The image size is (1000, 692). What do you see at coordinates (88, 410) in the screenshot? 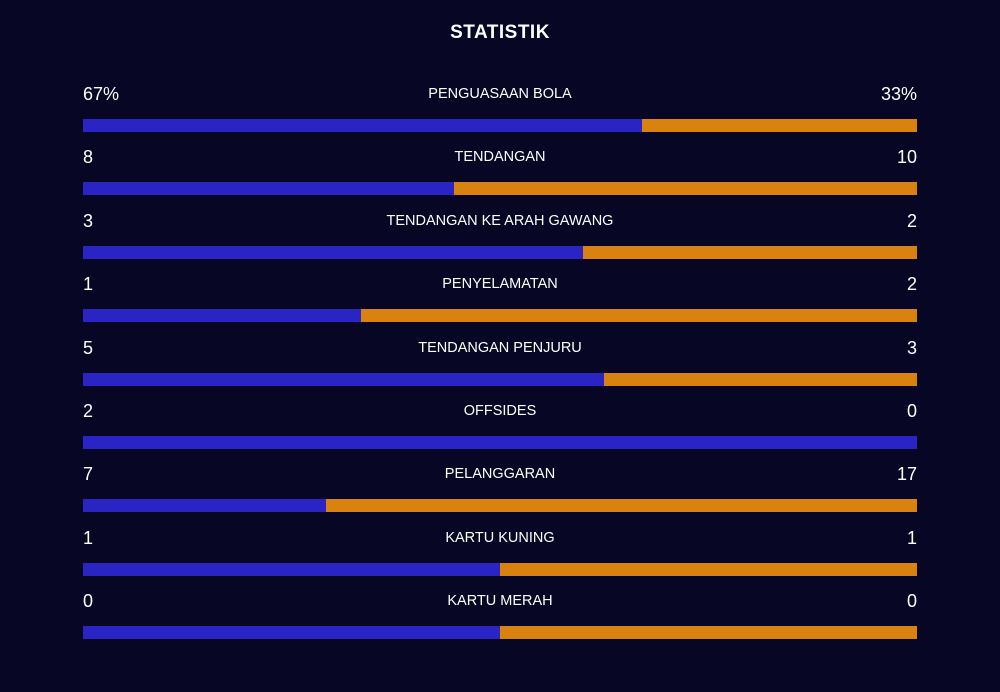
I see `home-value: 2` at bounding box center [88, 410].